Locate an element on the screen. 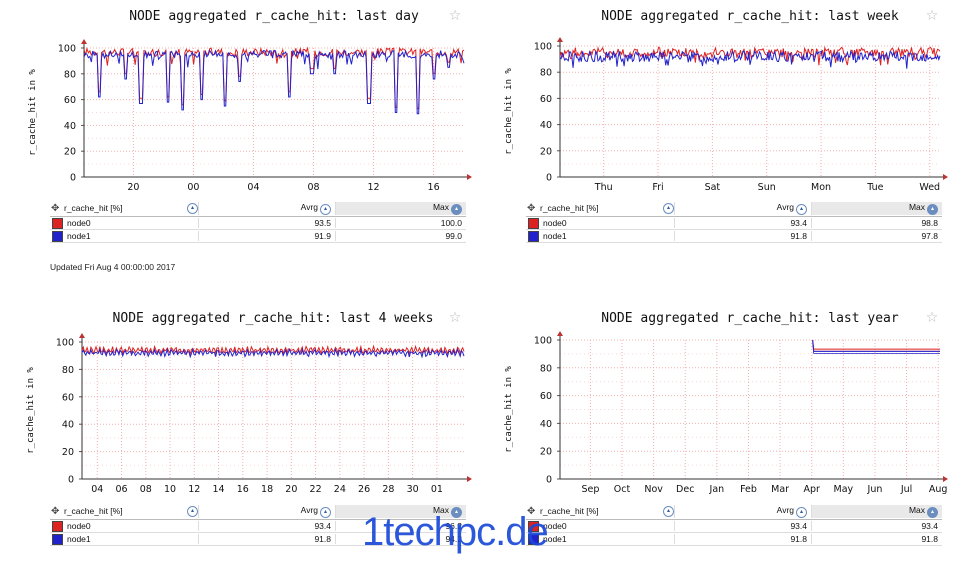 This screenshot has width=953, height=567. x-tick-label: 24 is located at coordinates (340, 489).